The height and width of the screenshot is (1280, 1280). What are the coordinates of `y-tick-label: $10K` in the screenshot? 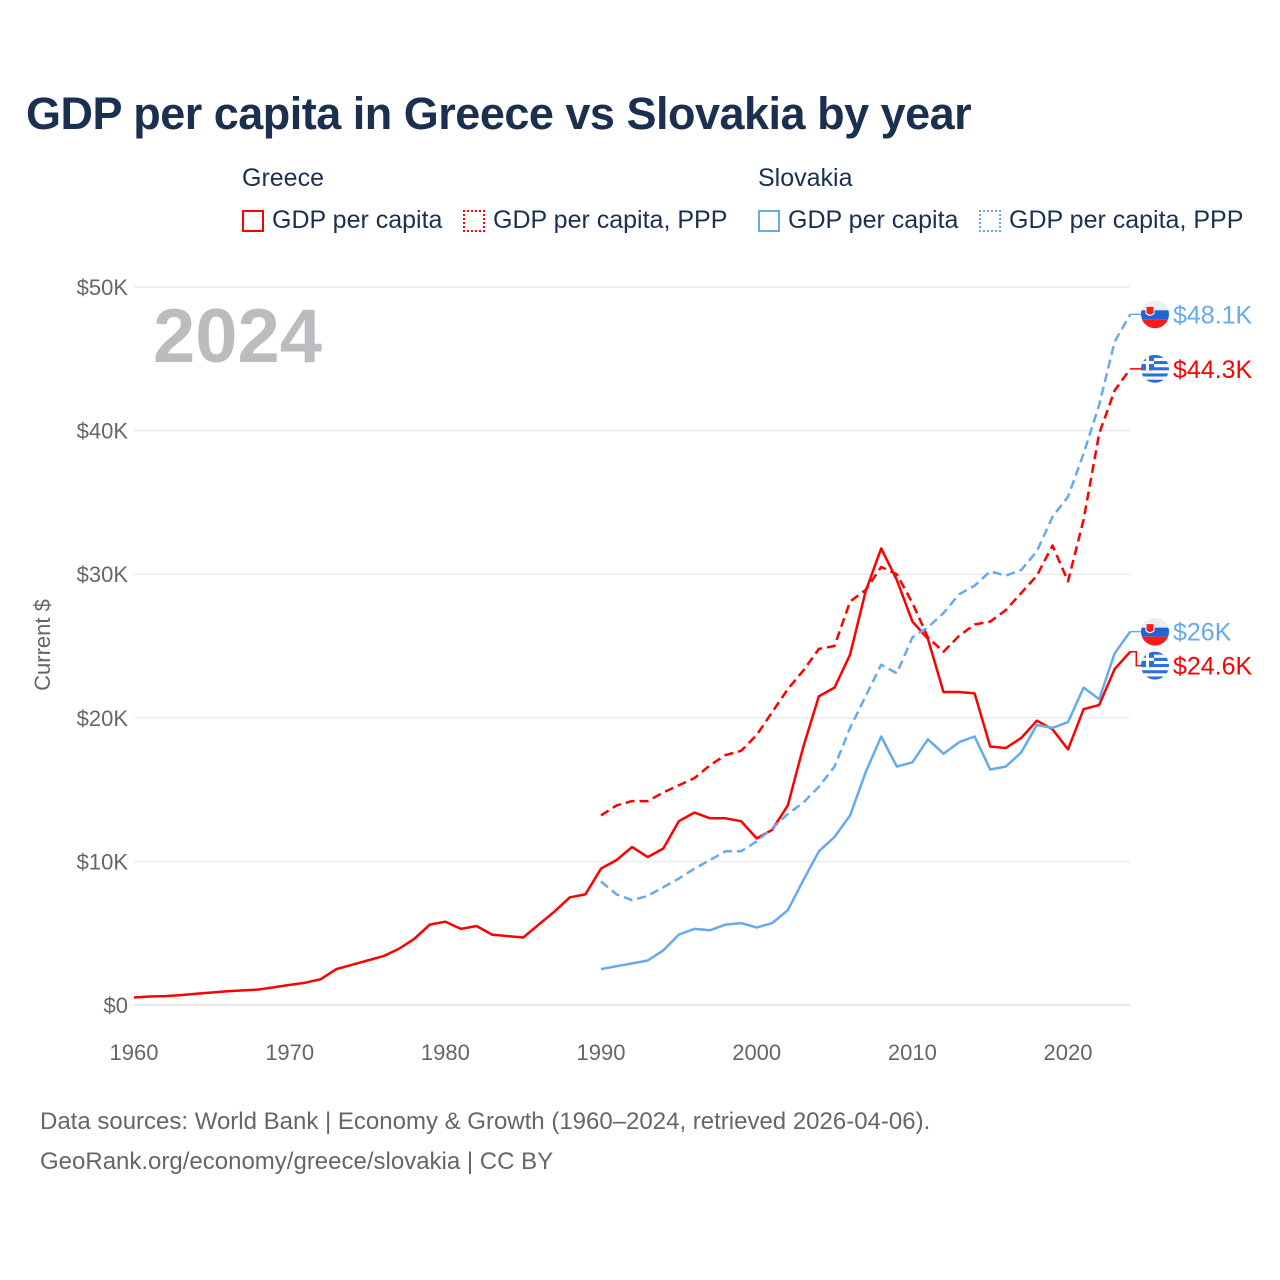 It's located at (103, 861).